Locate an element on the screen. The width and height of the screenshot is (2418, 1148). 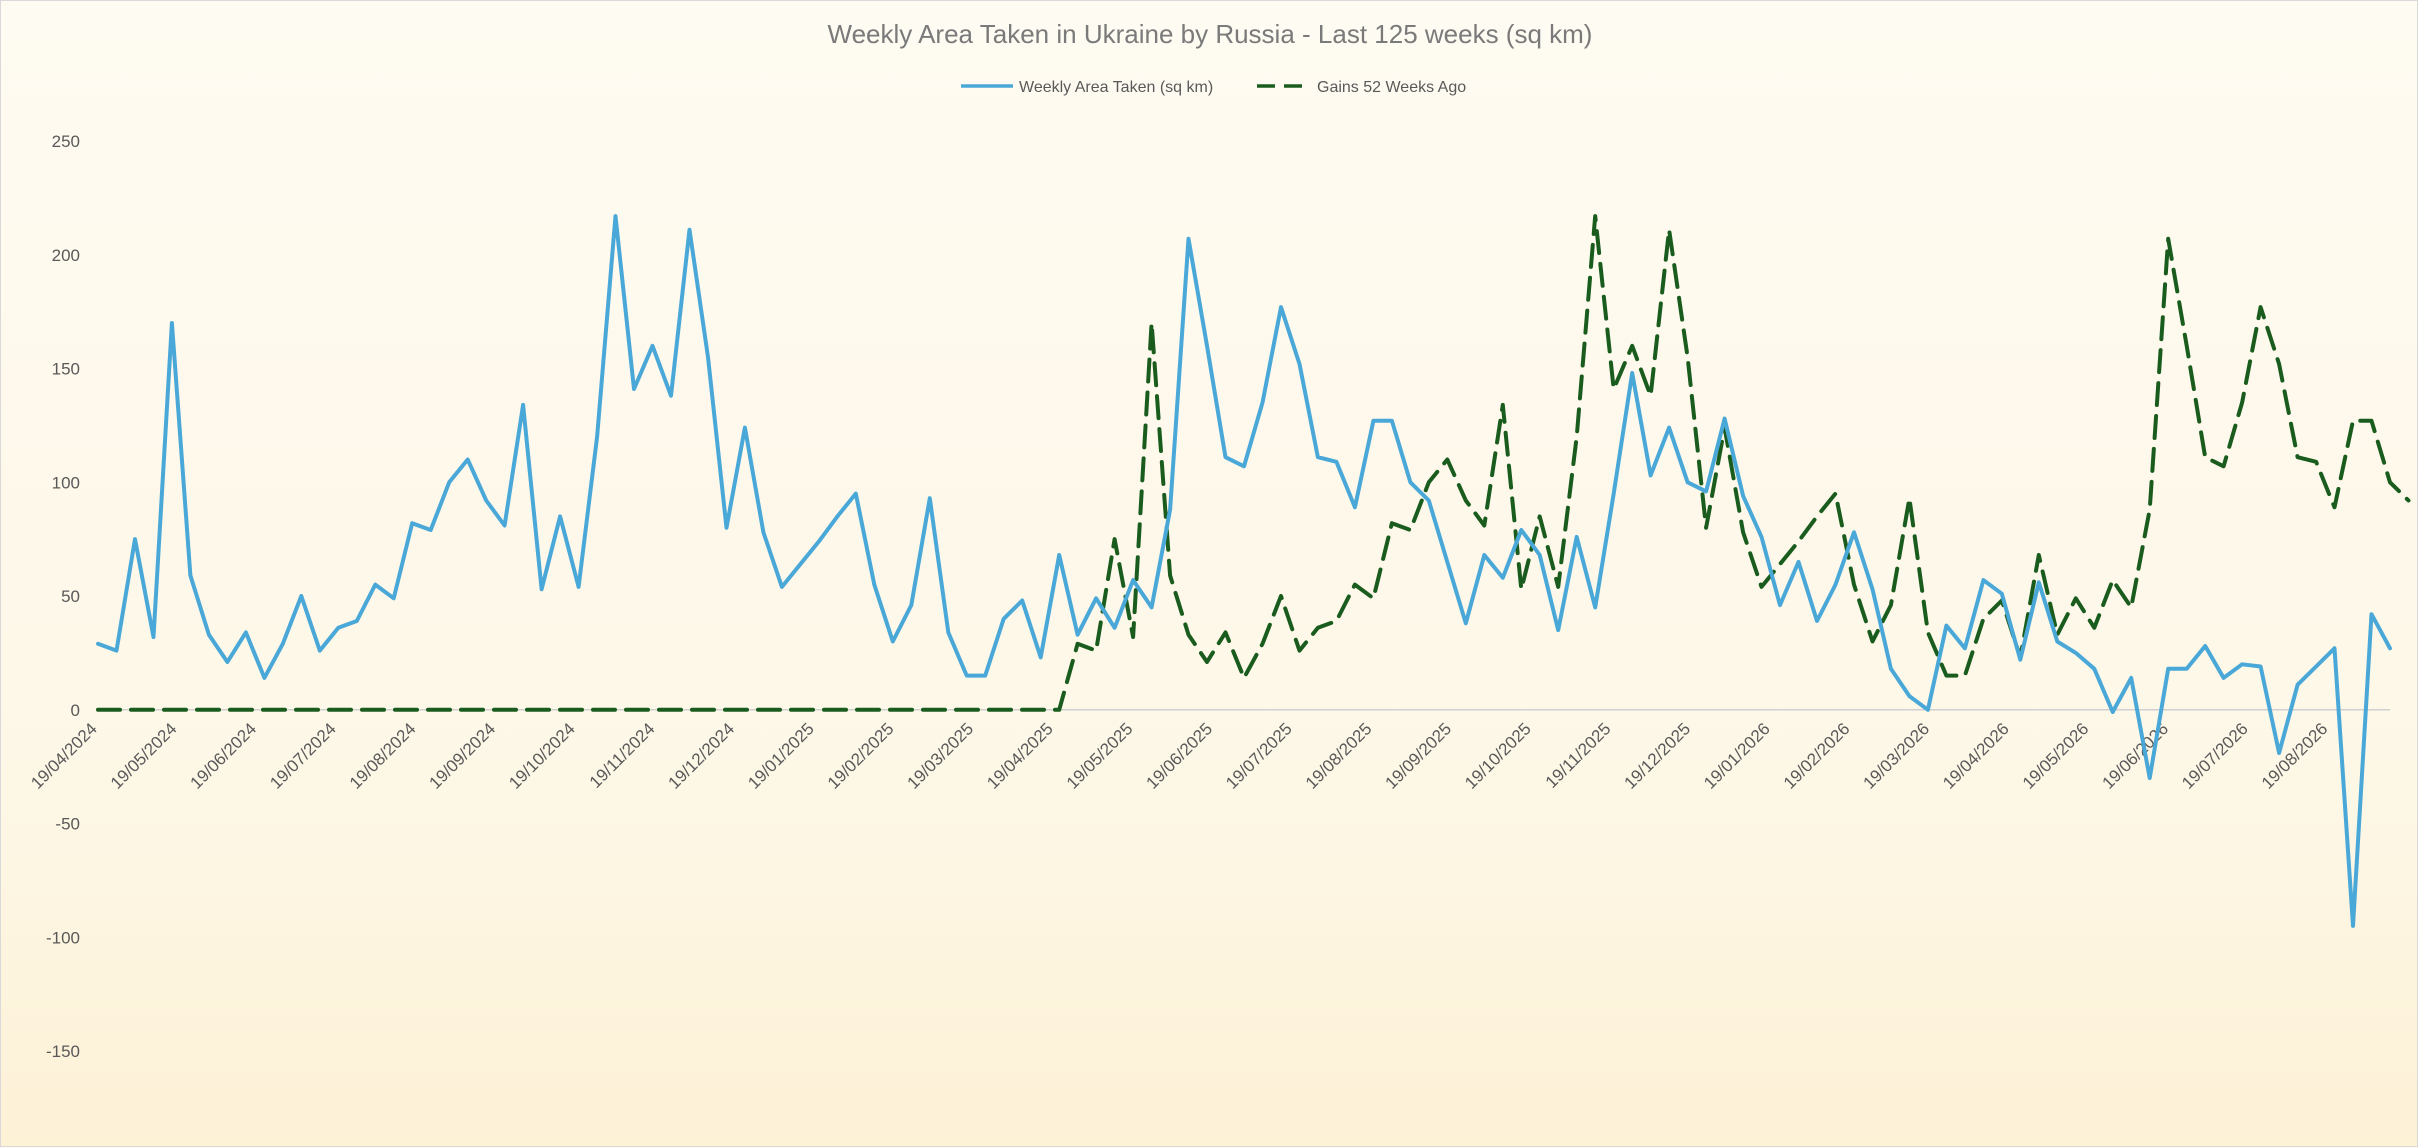
y-tick-label: 50 is located at coordinates (70, 596).